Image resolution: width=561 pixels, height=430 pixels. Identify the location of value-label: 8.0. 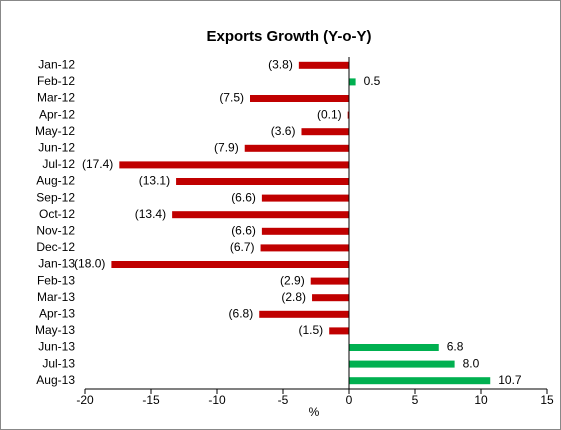
(471, 363).